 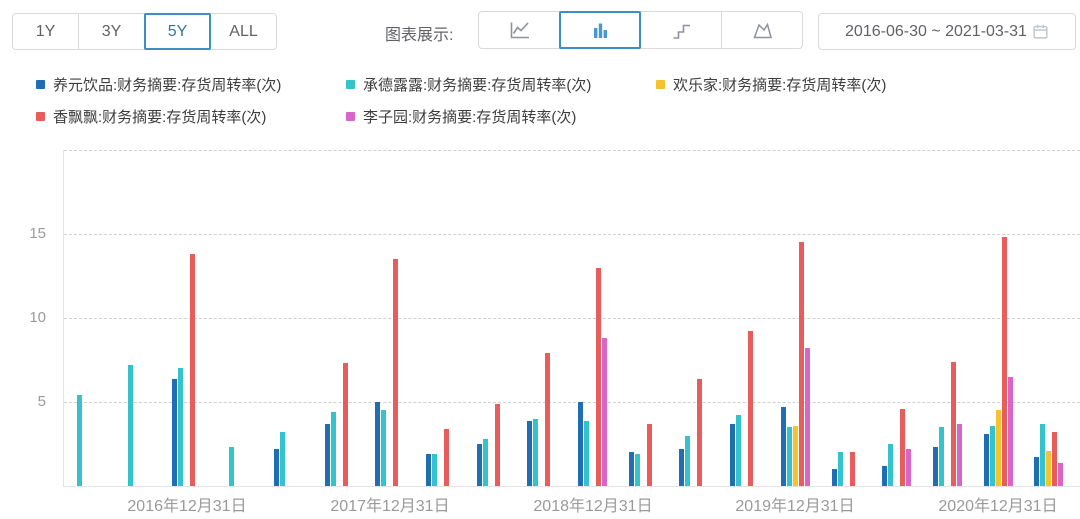 What do you see at coordinates (477, 85) in the screenshot?
I see `legend-item-label: 承德露露:财务摘要:存货周转率(次)` at bounding box center [477, 85].